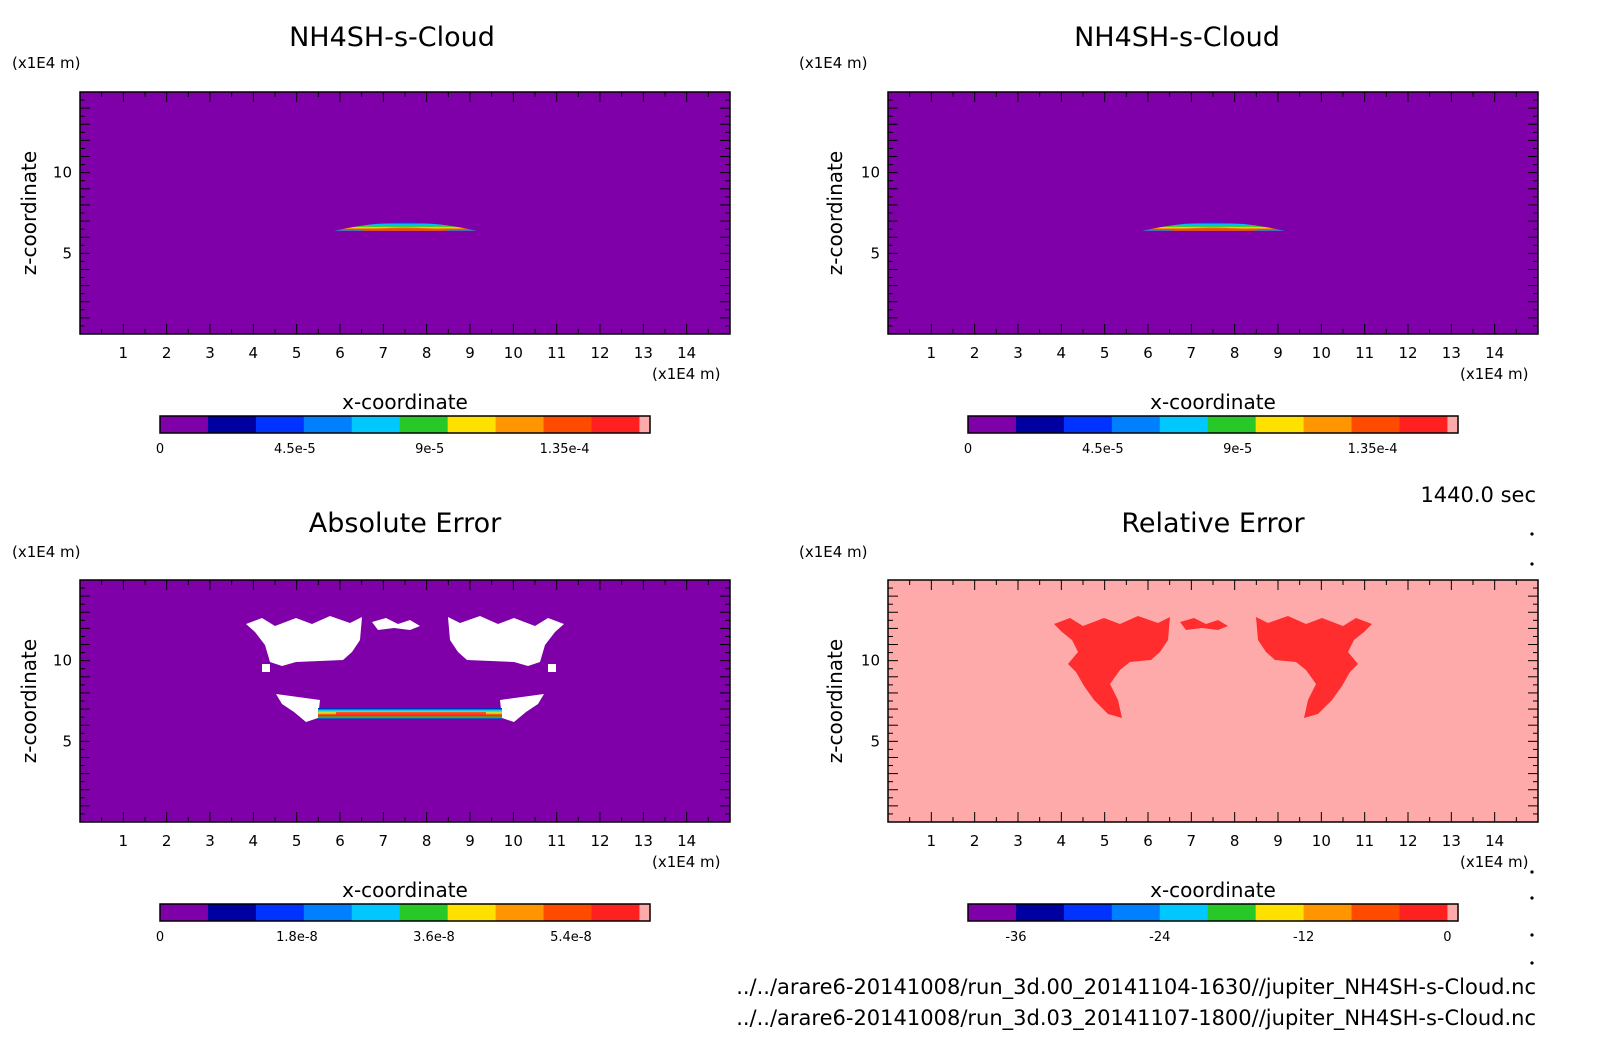  Describe the element at coordinates (968, 449) in the screenshot. I see `colorbar-tick-label: 0` at that location.